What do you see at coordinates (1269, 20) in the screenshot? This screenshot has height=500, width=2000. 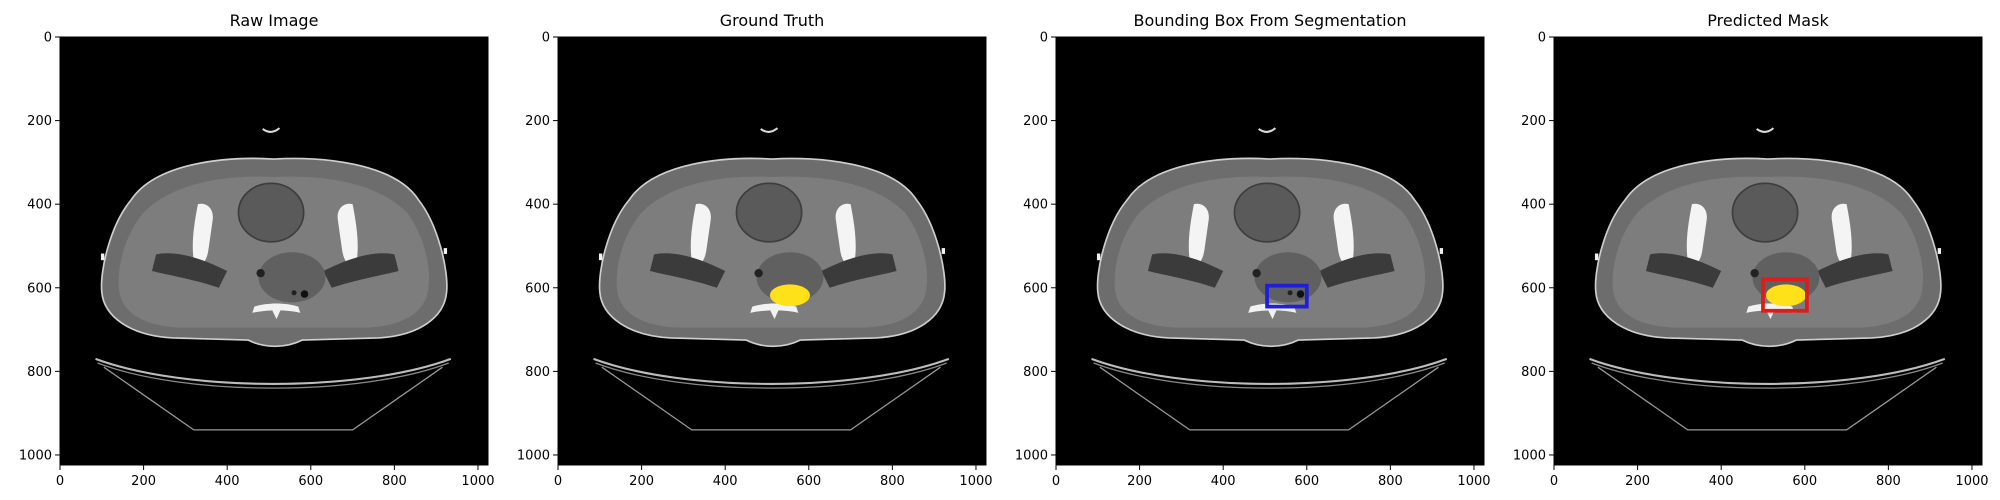 I see `panel-title: Bounding Box From Segmentation` at bounding box center [1269, 20].